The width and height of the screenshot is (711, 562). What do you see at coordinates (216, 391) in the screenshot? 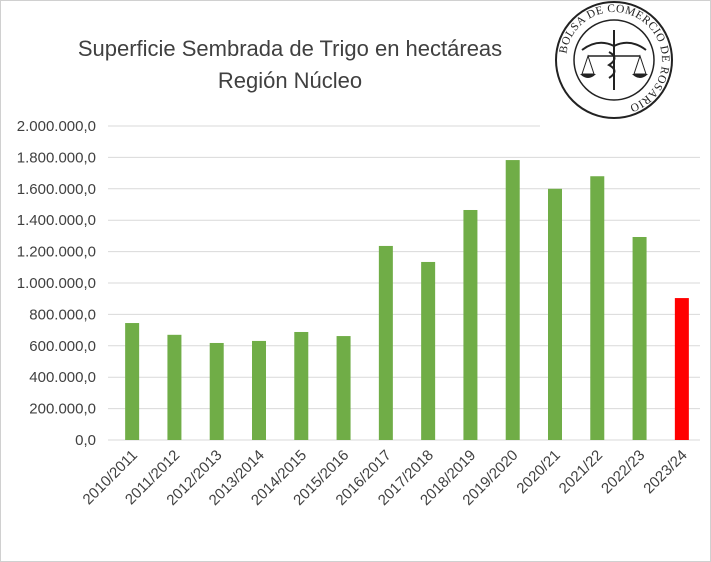
I see `bar-2012-2013` at bounding box center [216, 391].